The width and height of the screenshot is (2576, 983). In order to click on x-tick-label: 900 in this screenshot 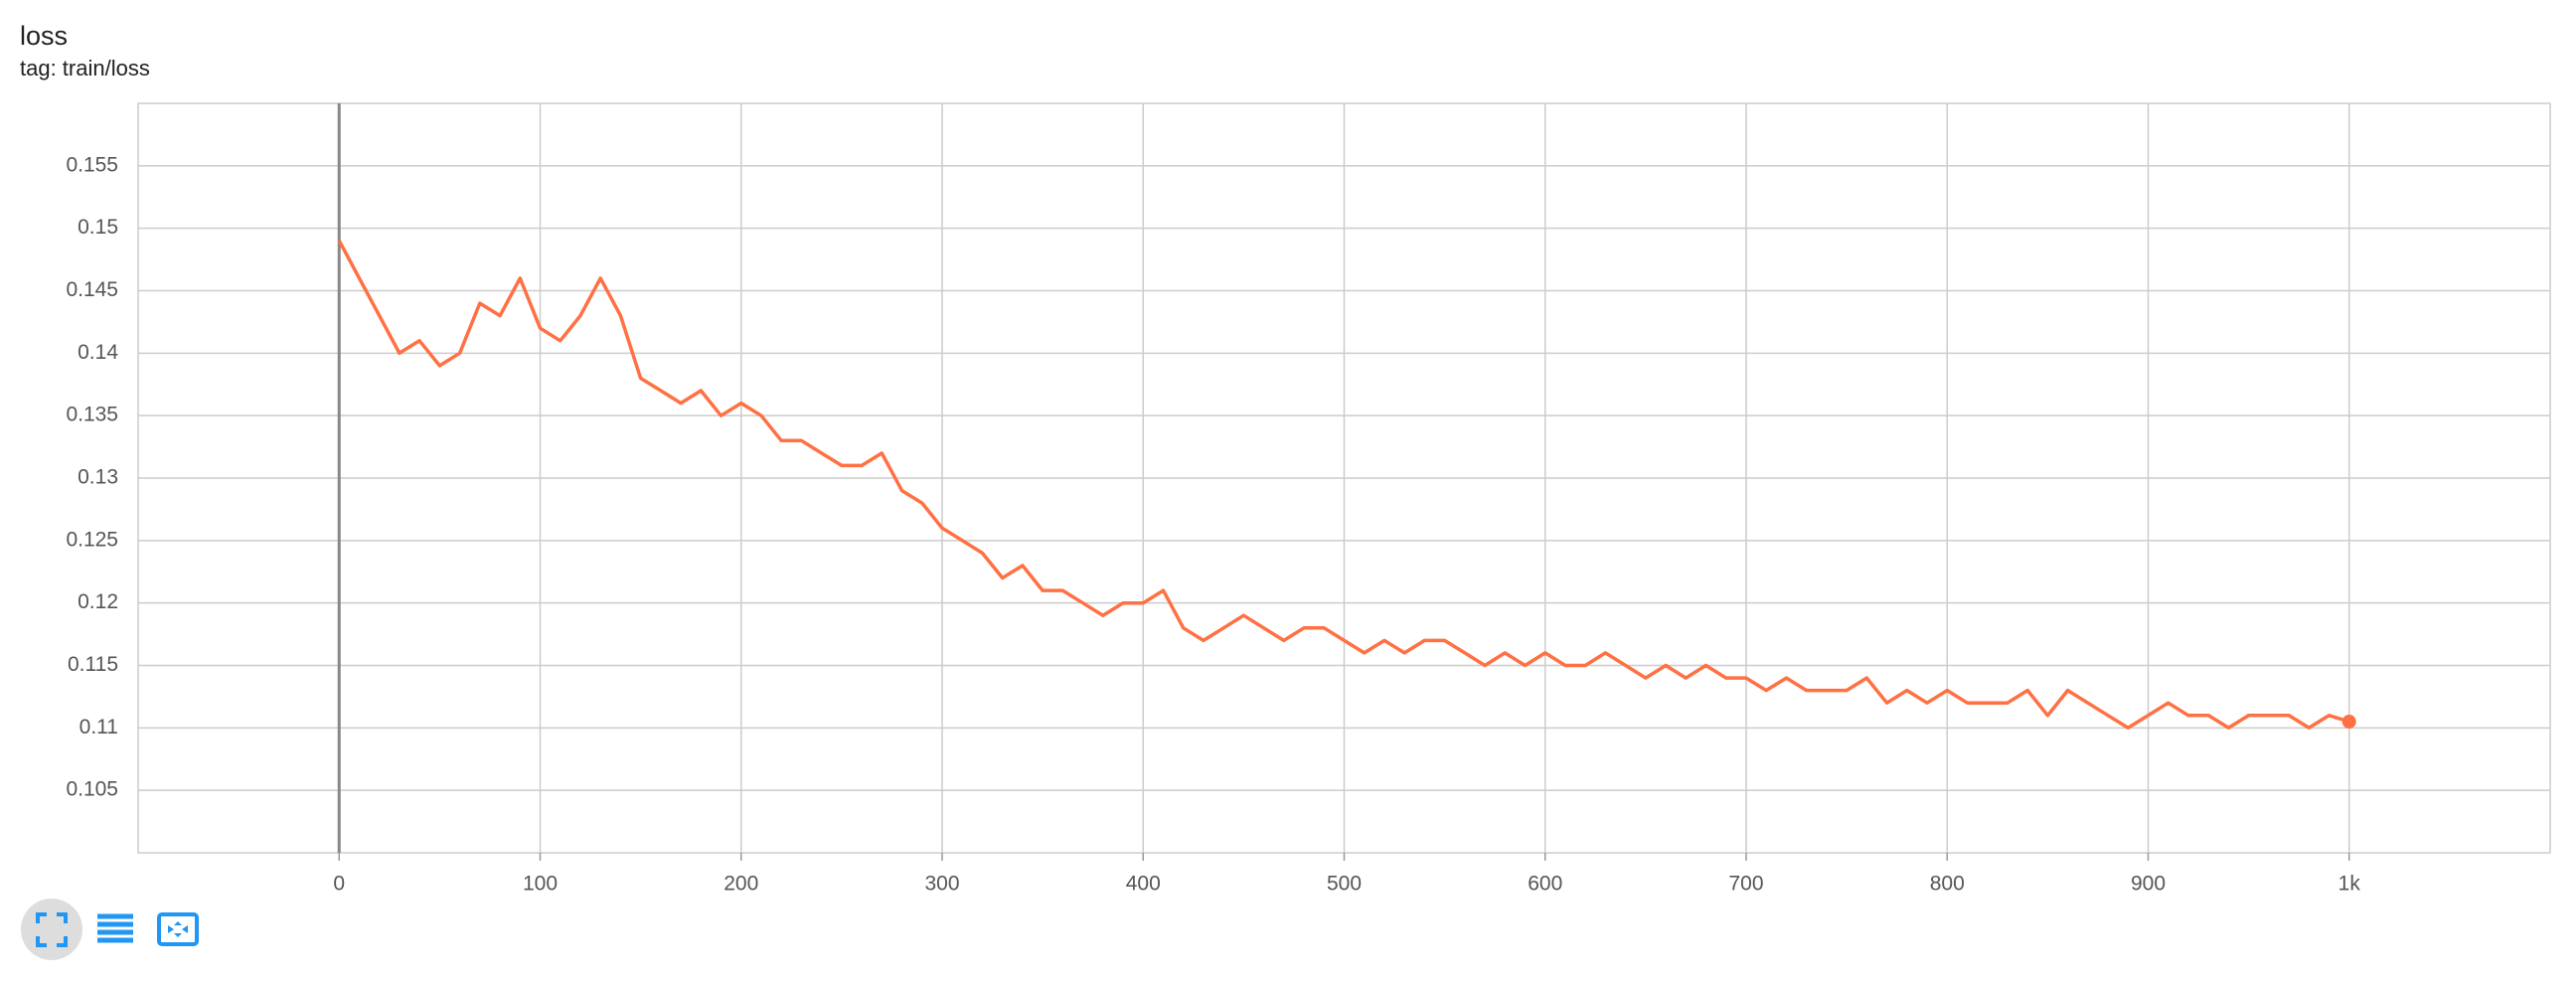, I will do `click(2148, 884)`.